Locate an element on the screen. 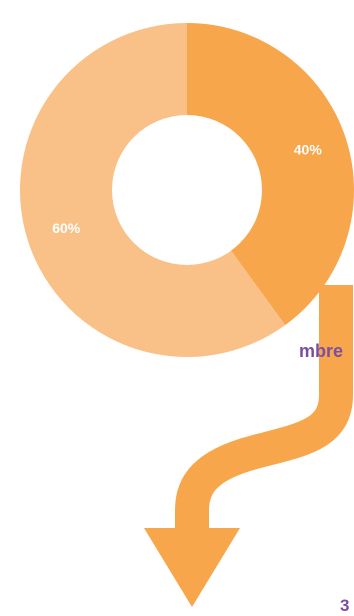 This screenshot has height=616, width=354. donut-hole is located at coordinates (187, 190).